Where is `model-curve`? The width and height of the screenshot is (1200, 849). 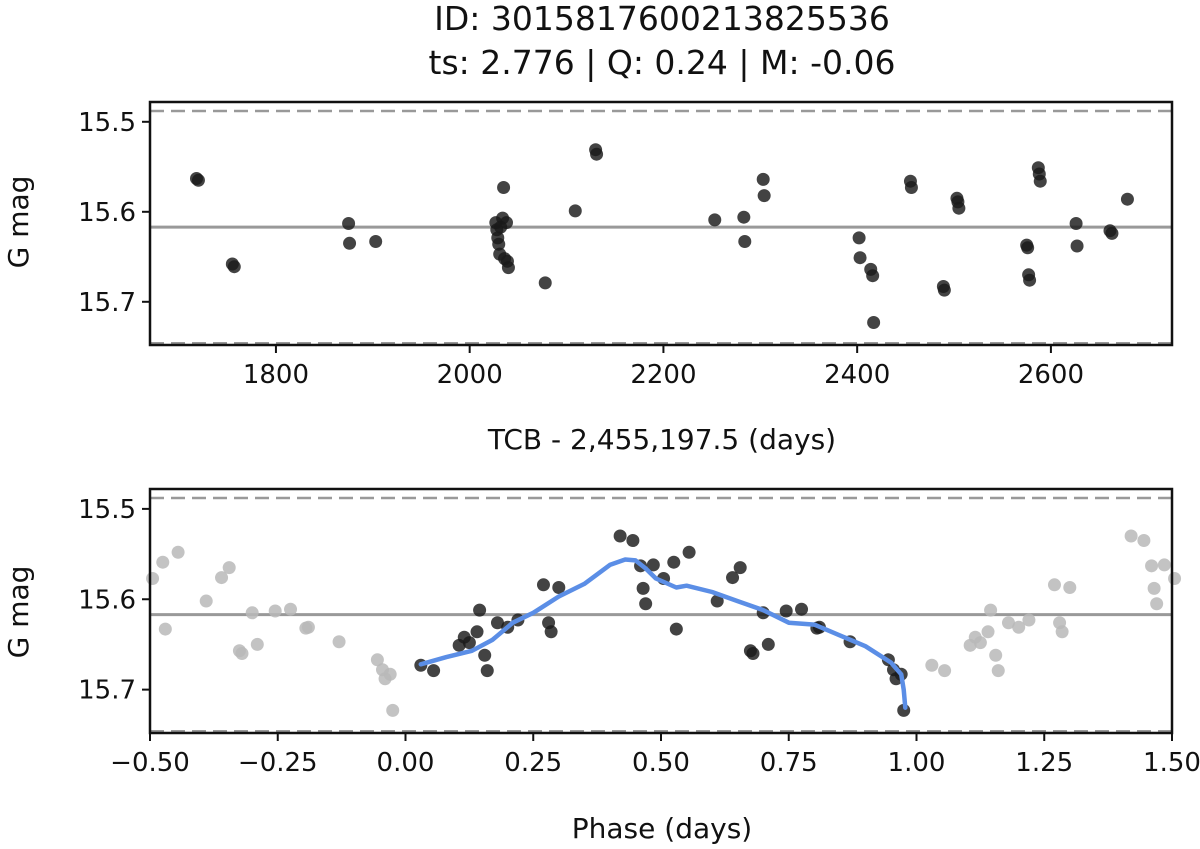 model-curve is located at coordinates (663, 633).